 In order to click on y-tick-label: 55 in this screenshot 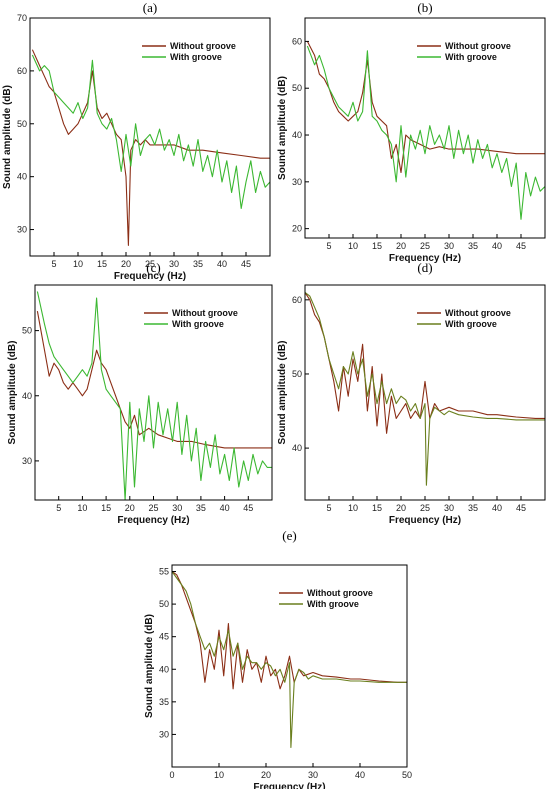, I will do `click(164, 572)`.